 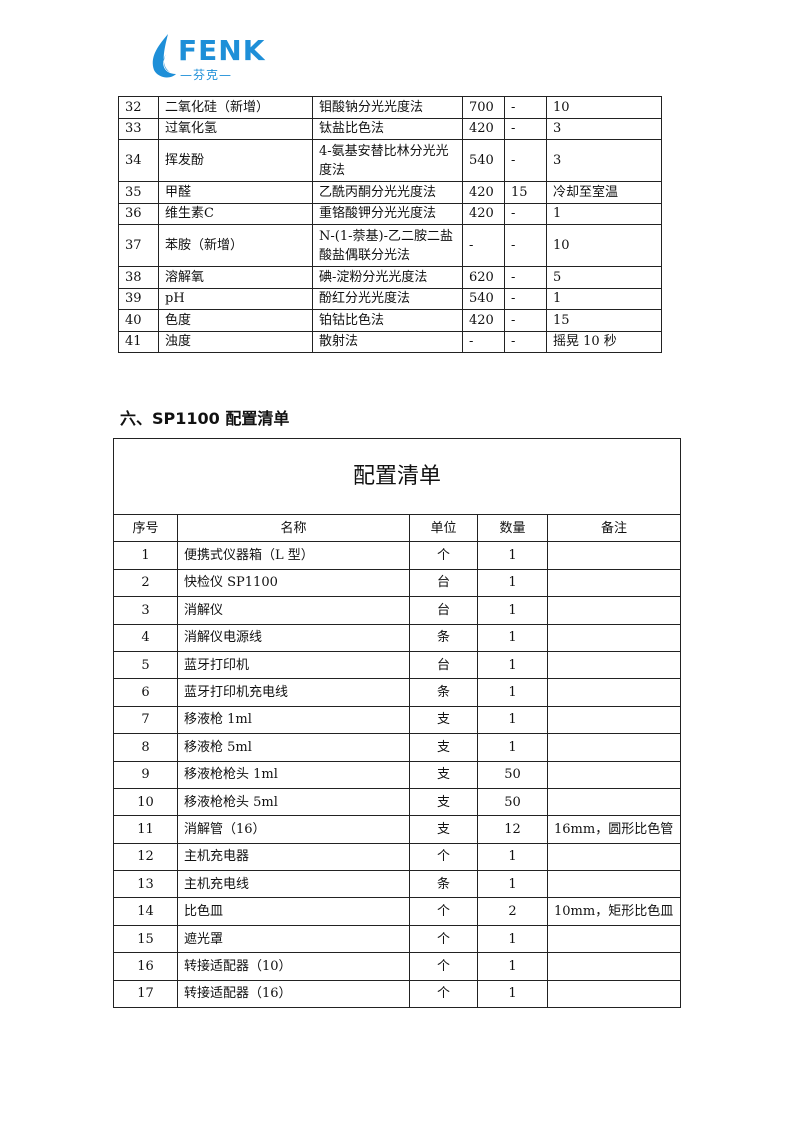 What do you see at coordinates (293, 747) in the screenshot?
I see `table-cell: 移液枪 5ml` at bounding box center [293, 747].